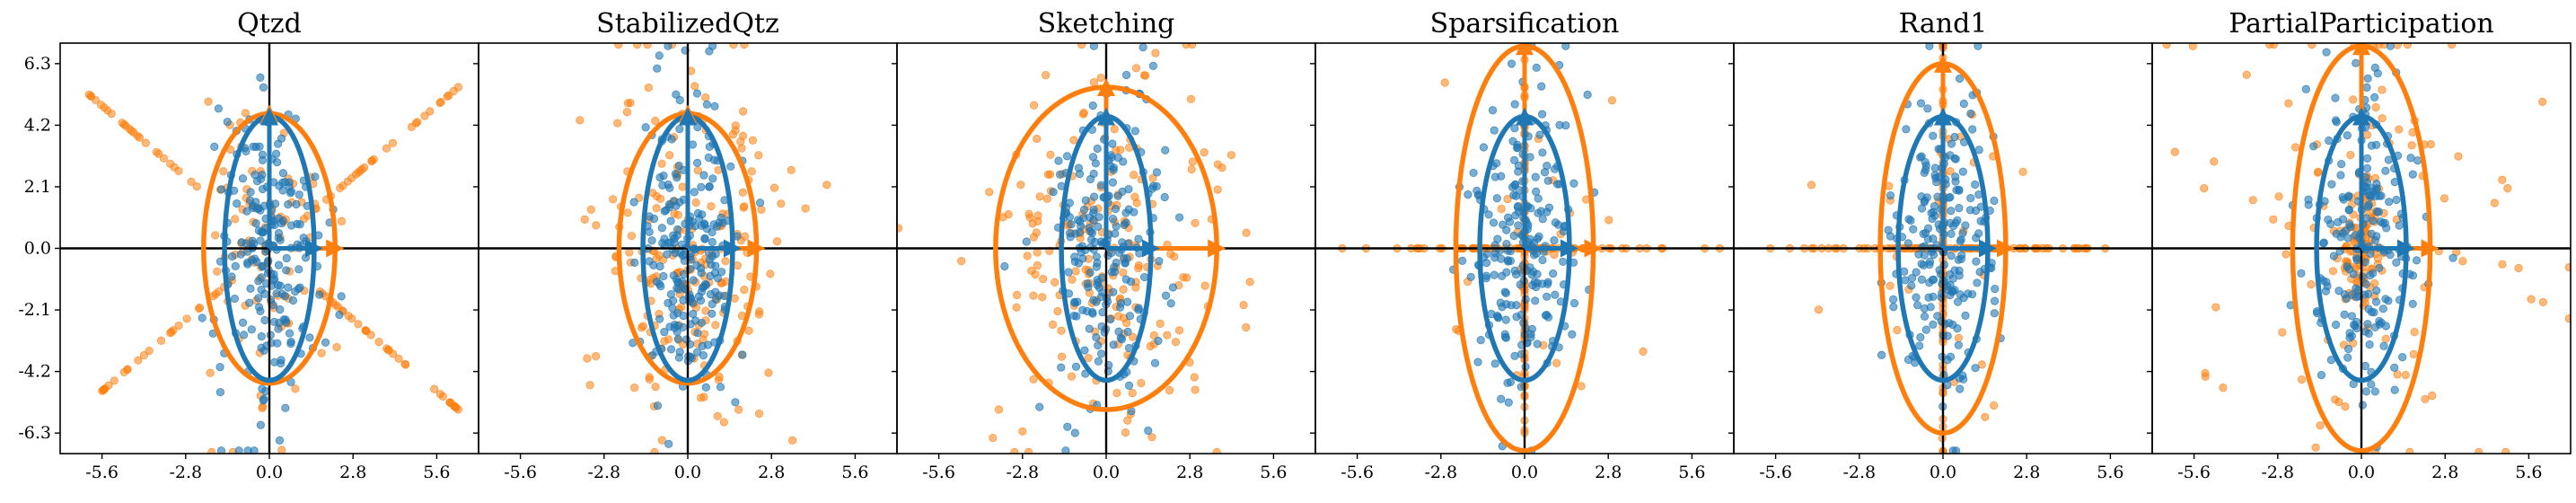  What do you see at coordinates (2362, 248) in the screenshot?
I see `plot-area` at bounding box center [2362, 248].